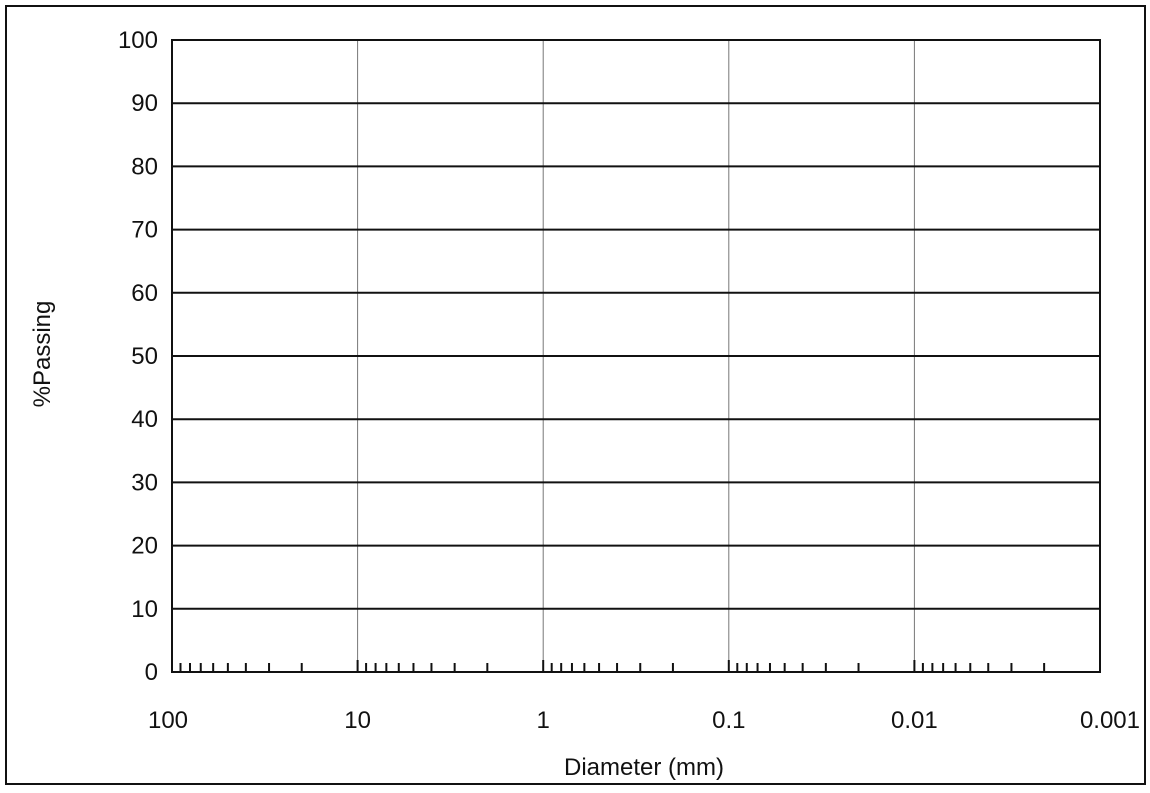 The height and width of the screenshot is (793, 1150). What do you see at coordinates (151, 672) in the screenshot?
I see `y-tick-label: 0` at bounding box center [151, 672].